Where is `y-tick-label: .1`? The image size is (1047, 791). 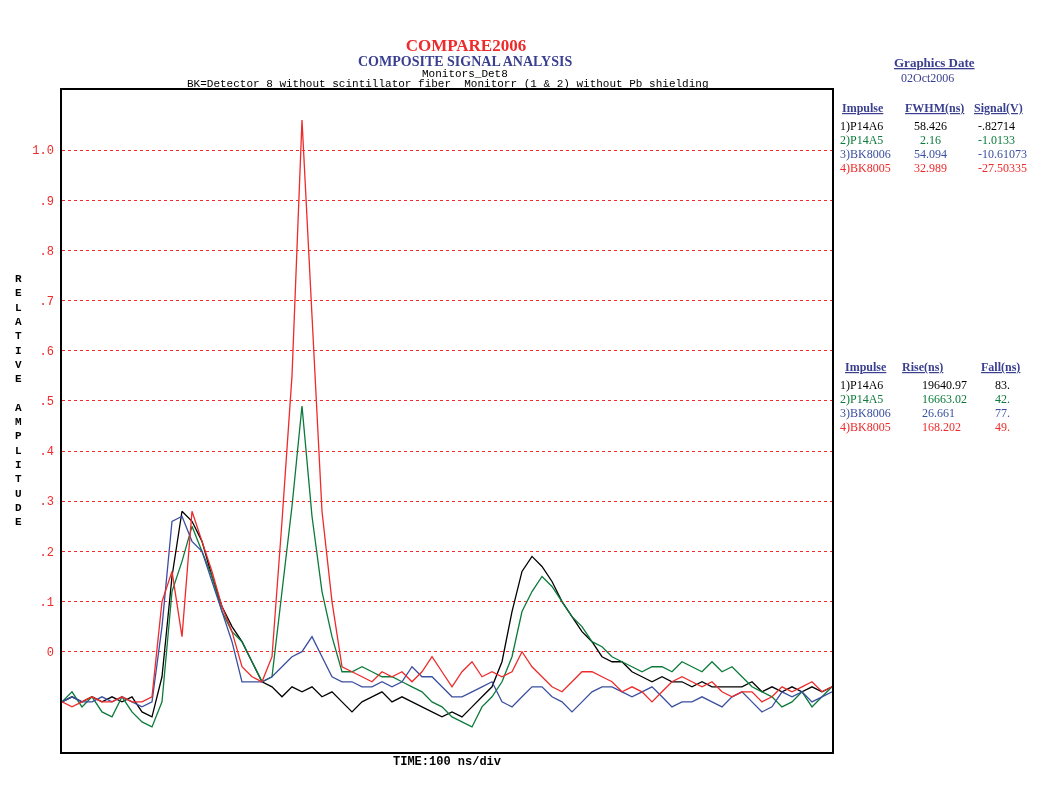 y-tick-label: .1 is located at coordinates (46, 602).